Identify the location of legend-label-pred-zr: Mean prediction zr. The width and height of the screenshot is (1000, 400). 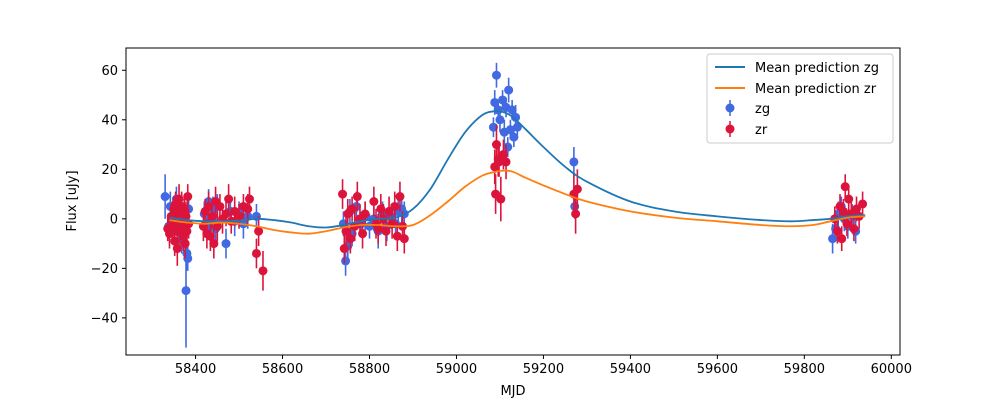
(816, 89).